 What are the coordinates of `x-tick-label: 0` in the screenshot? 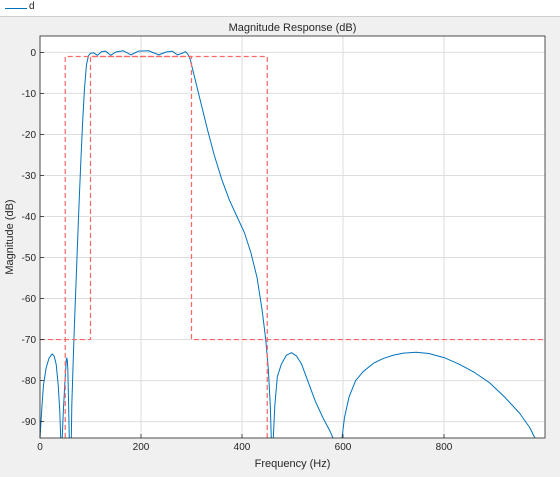 It's located at (40, 447).